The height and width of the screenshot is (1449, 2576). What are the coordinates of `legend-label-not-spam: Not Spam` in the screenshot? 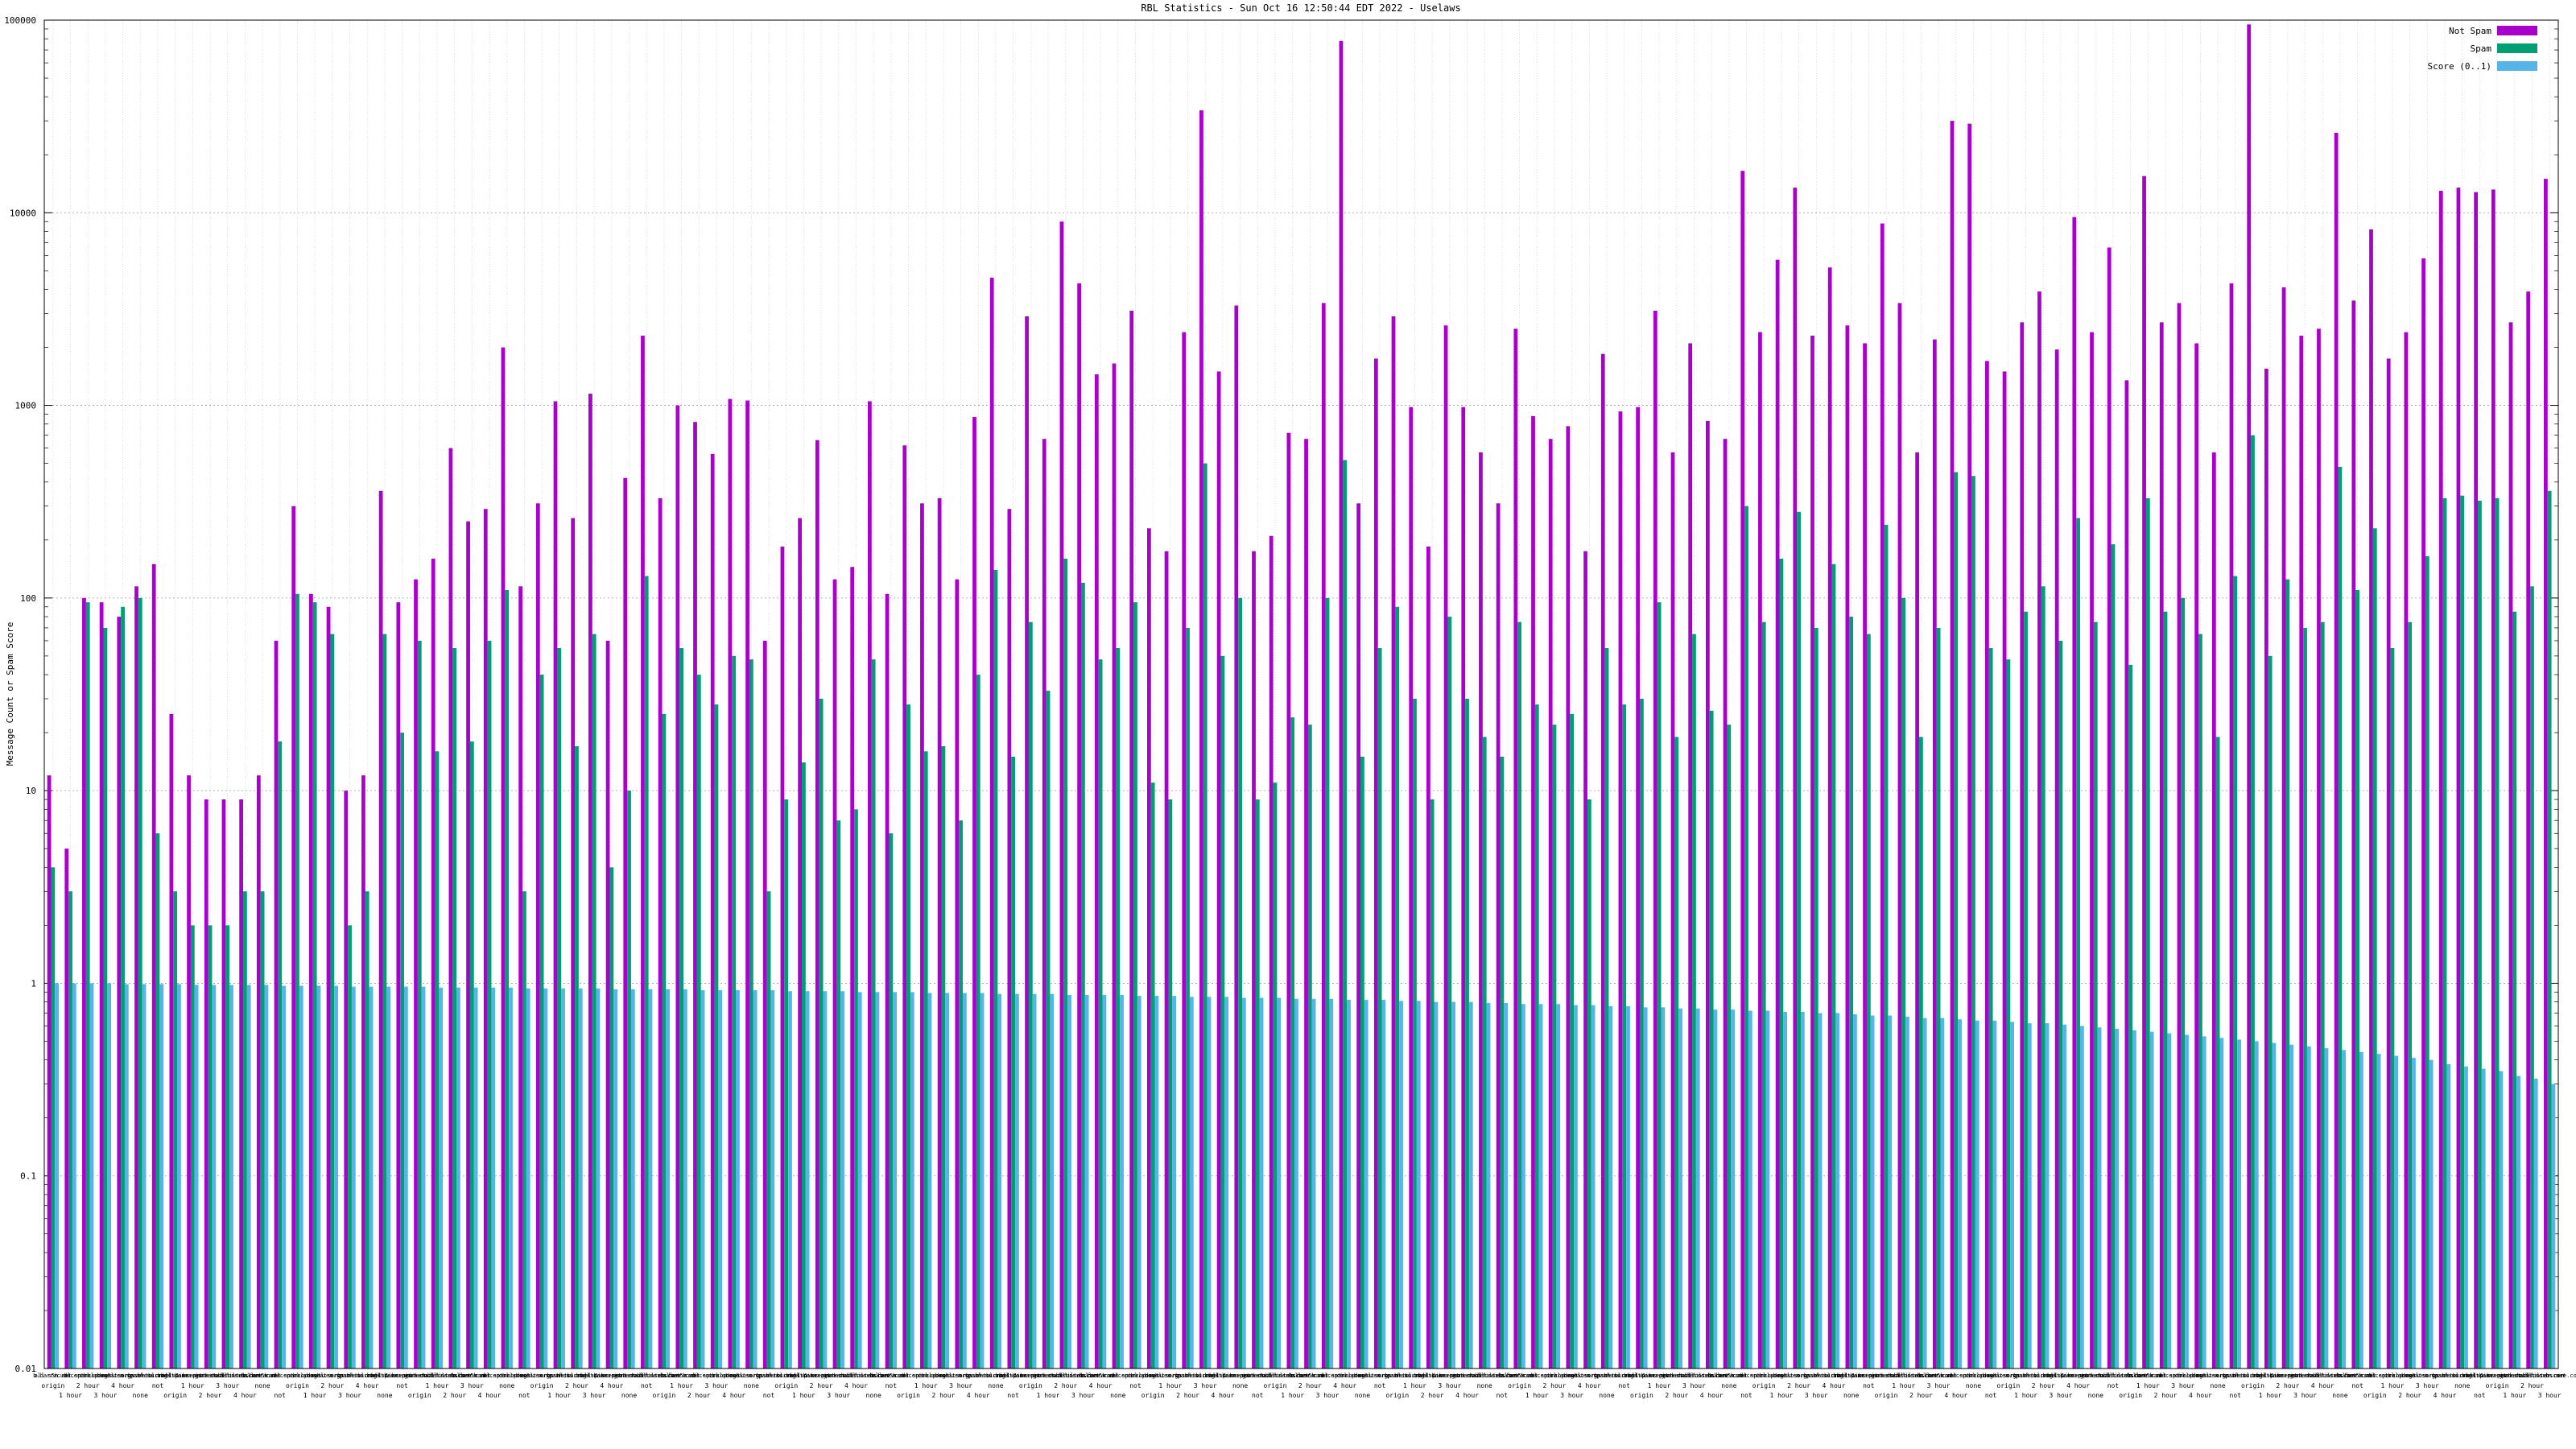 It's located at (2470, 31).